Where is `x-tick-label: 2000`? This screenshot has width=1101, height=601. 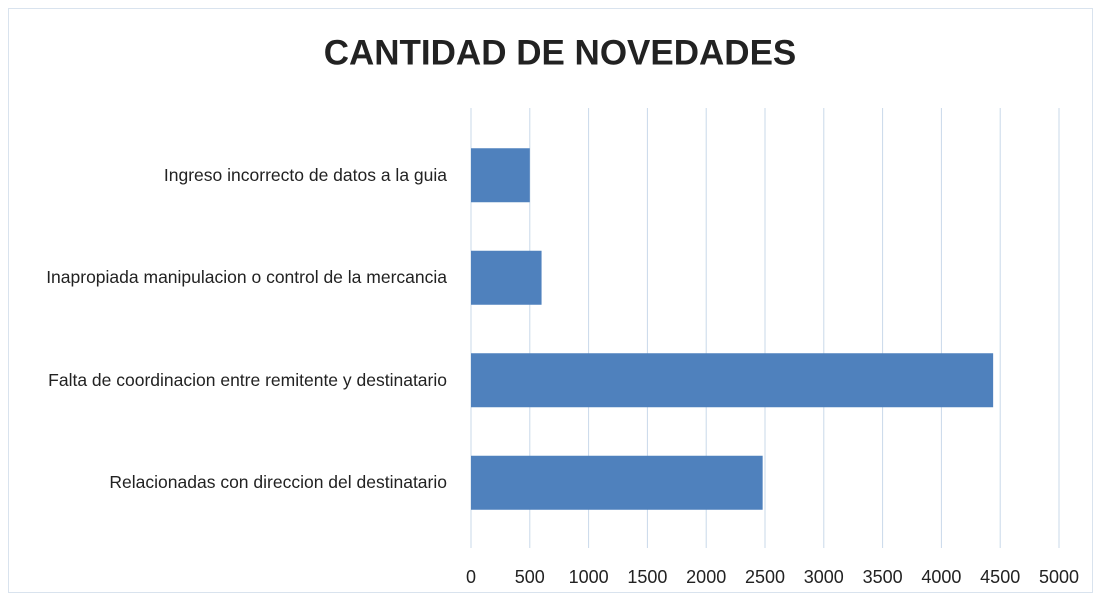 x-tick-label: 2000 is located at coordinates (706, 577).